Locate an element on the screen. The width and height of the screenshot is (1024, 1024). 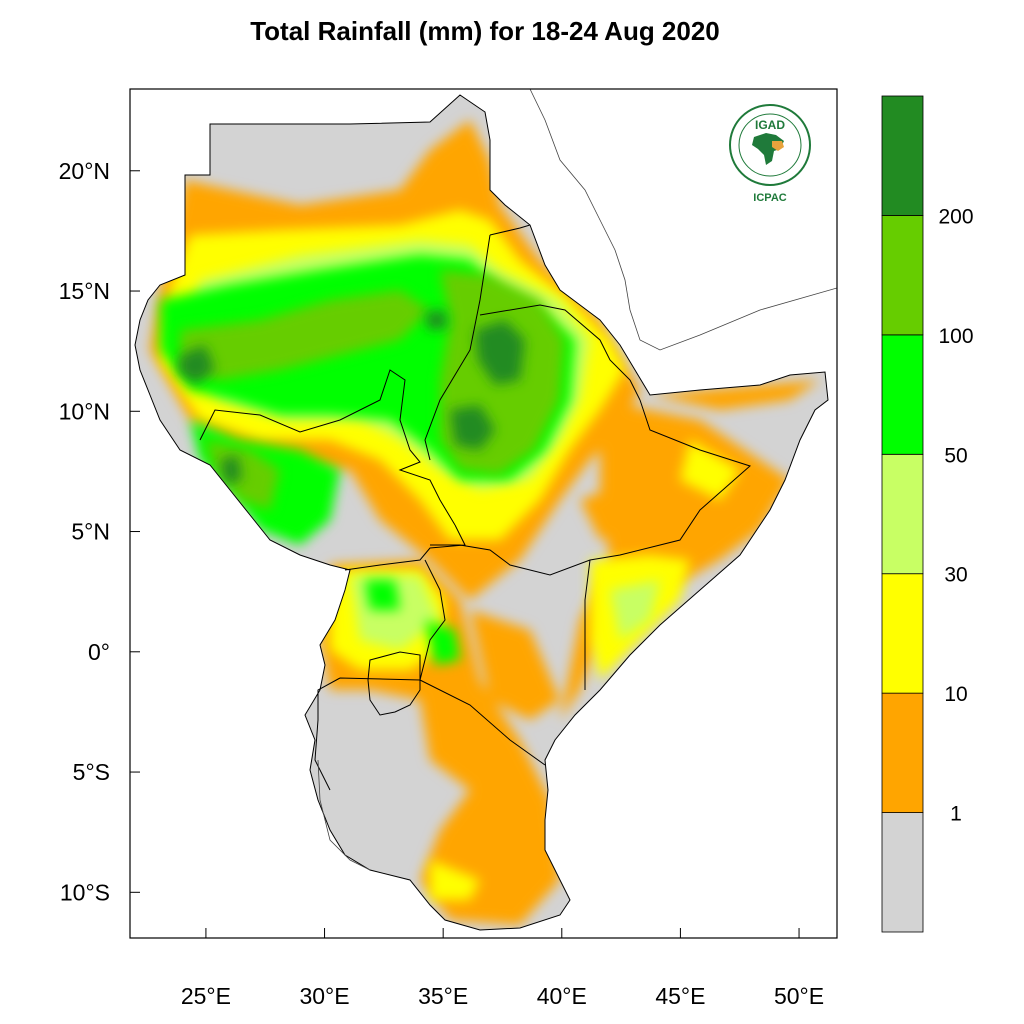
igad-icpac-logo: IGAD ICPAC is located at coordinates (770, 154).